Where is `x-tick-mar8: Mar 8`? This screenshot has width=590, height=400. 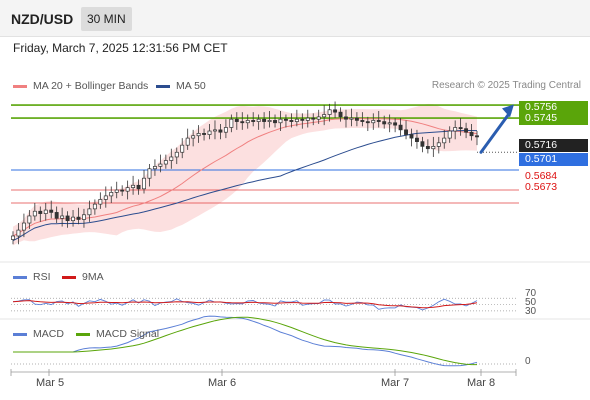 x-tick-mar8: Mar 8 is located at coordinates (481, 383).